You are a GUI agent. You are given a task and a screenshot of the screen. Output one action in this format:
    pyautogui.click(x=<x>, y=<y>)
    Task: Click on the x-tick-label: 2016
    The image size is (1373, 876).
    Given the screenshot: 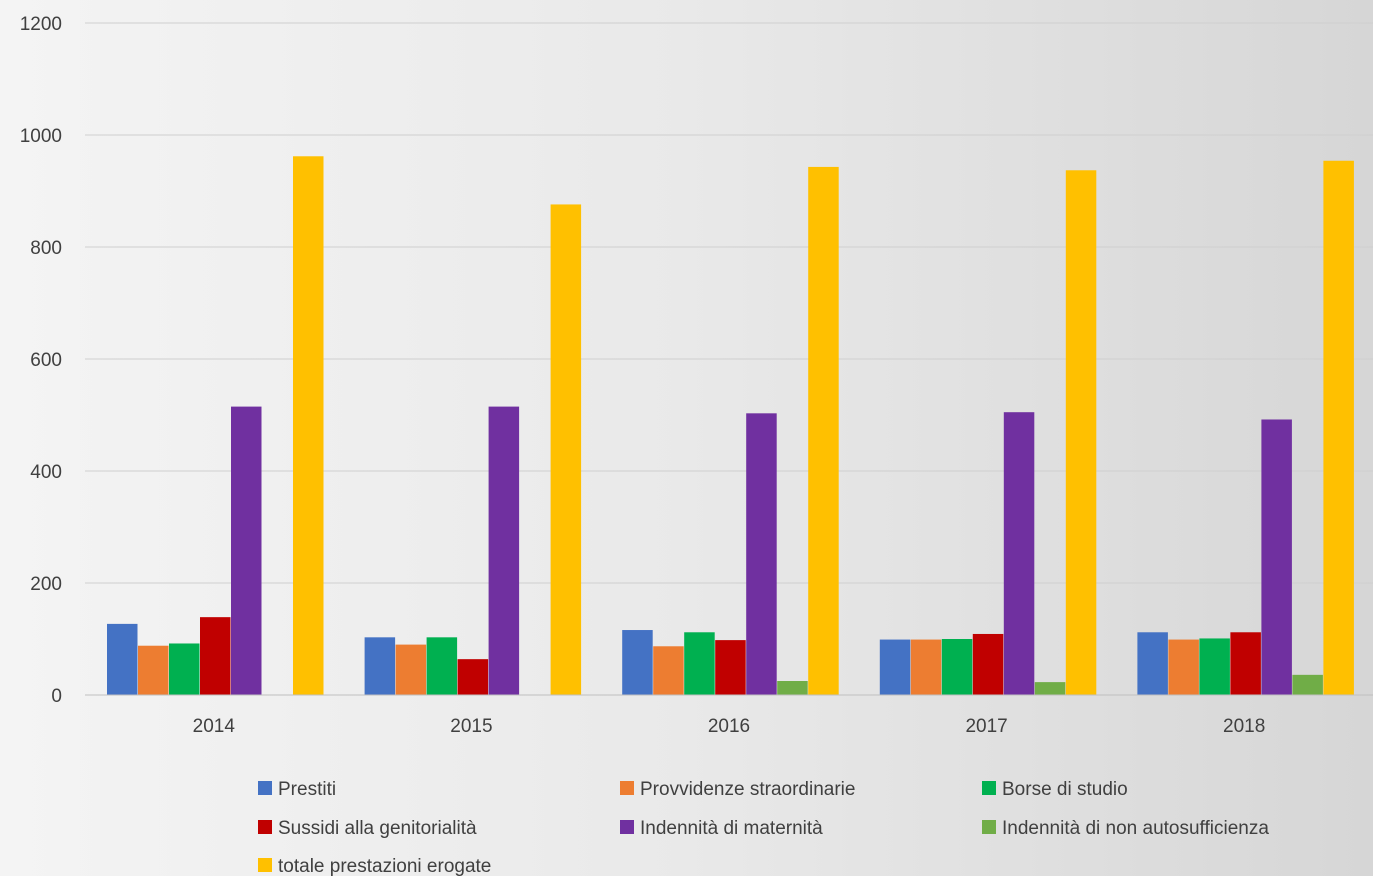 What is the action you would take?
    pyautogui.click(x=729, y=726)
    